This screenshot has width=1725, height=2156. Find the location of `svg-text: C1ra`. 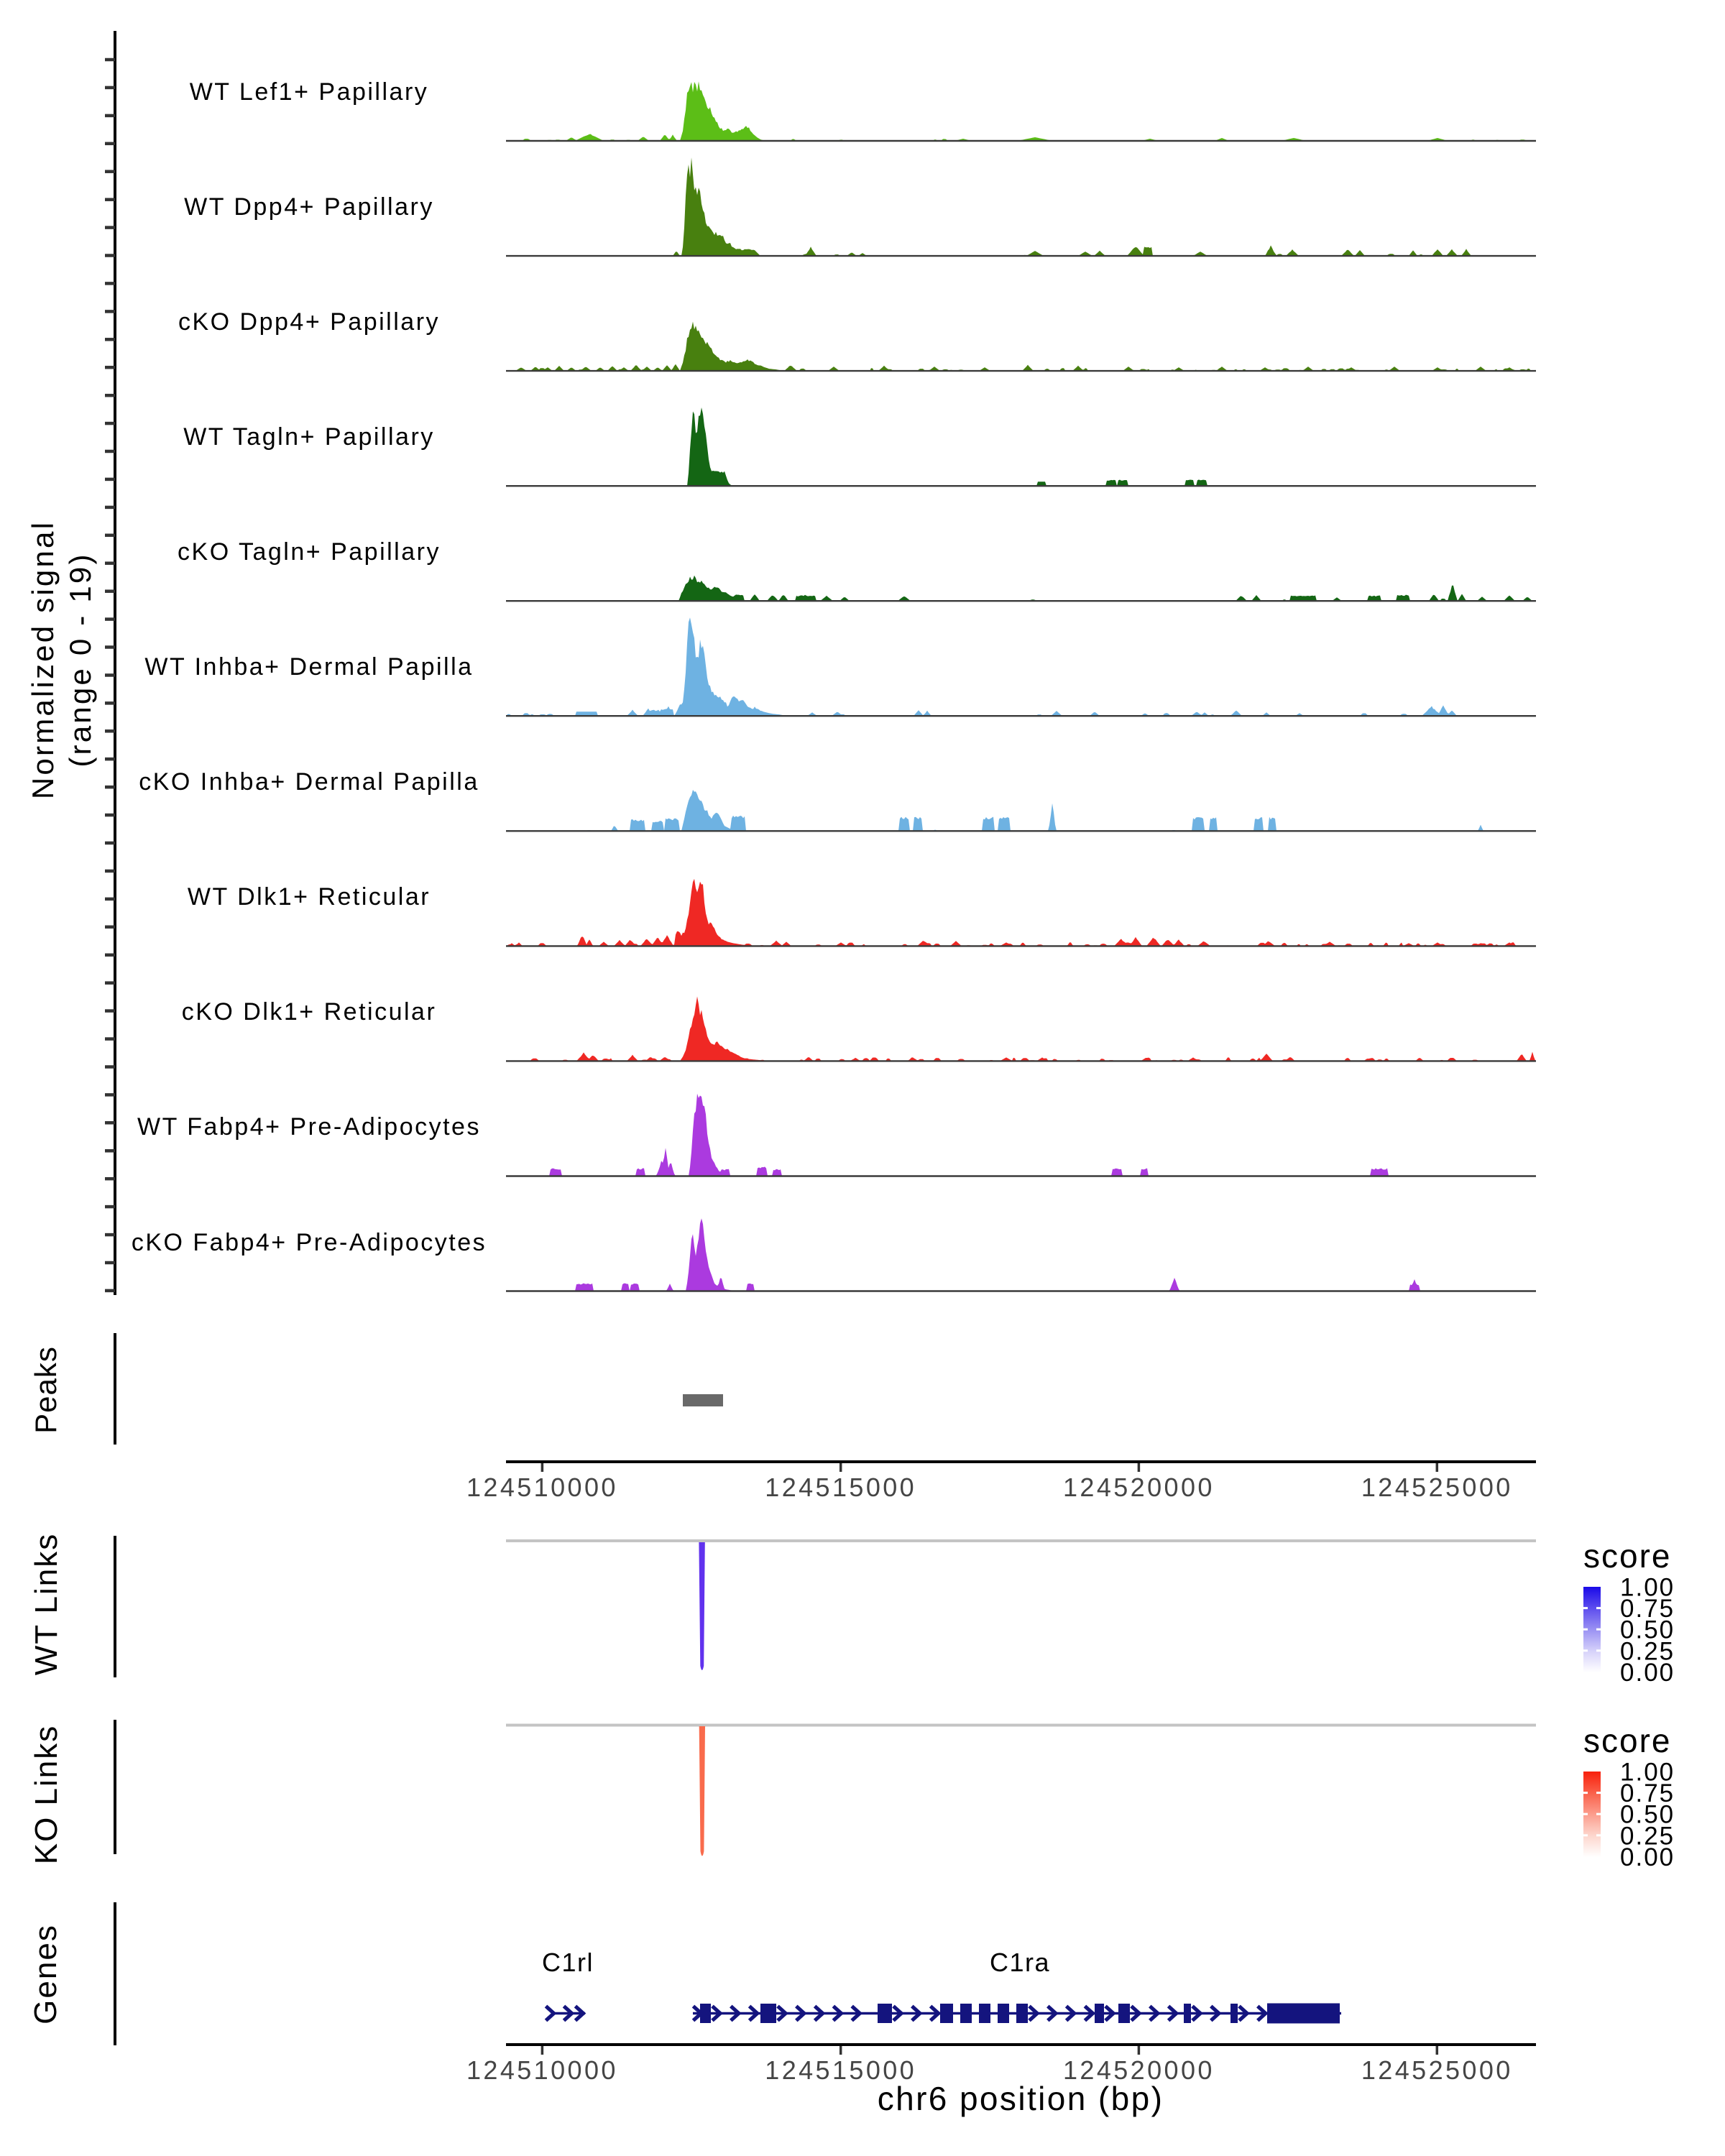

svg-text: C1ra is located at coordinates (1020, 1963).